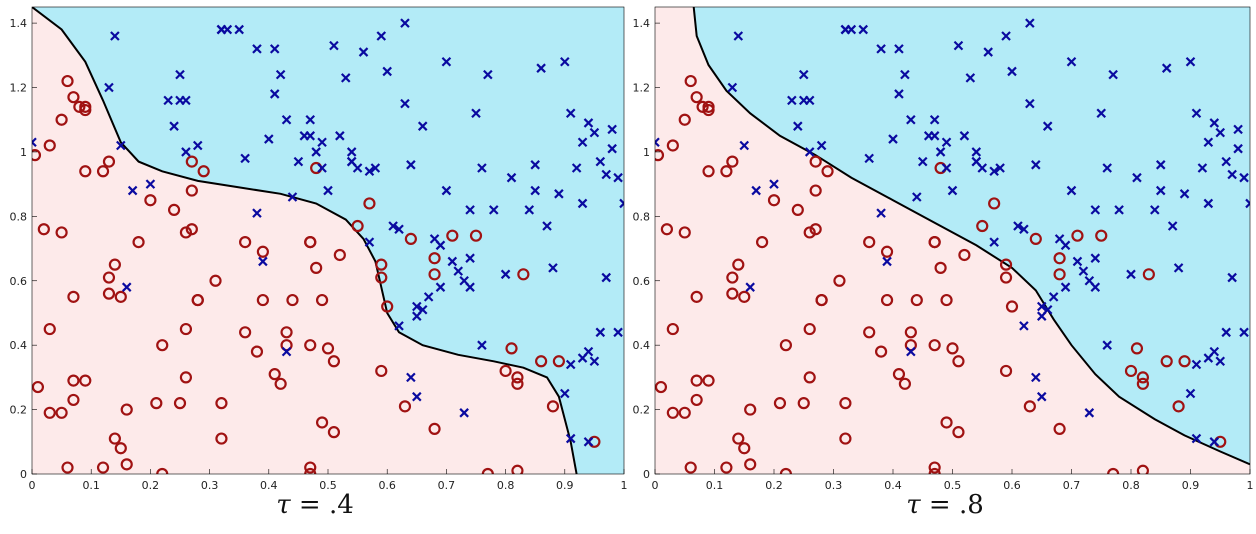 This screenshot has width=1256, height=534. I want to click on y-tick-label: 0.8, so click(642, 216).